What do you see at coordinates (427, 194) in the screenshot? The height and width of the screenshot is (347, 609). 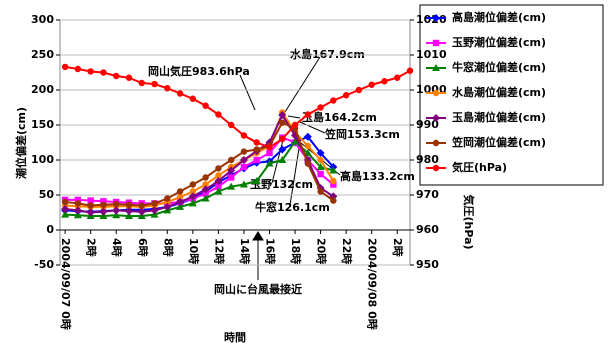 I see `y2-tick-label: 970` at bounding box center [427, 194].